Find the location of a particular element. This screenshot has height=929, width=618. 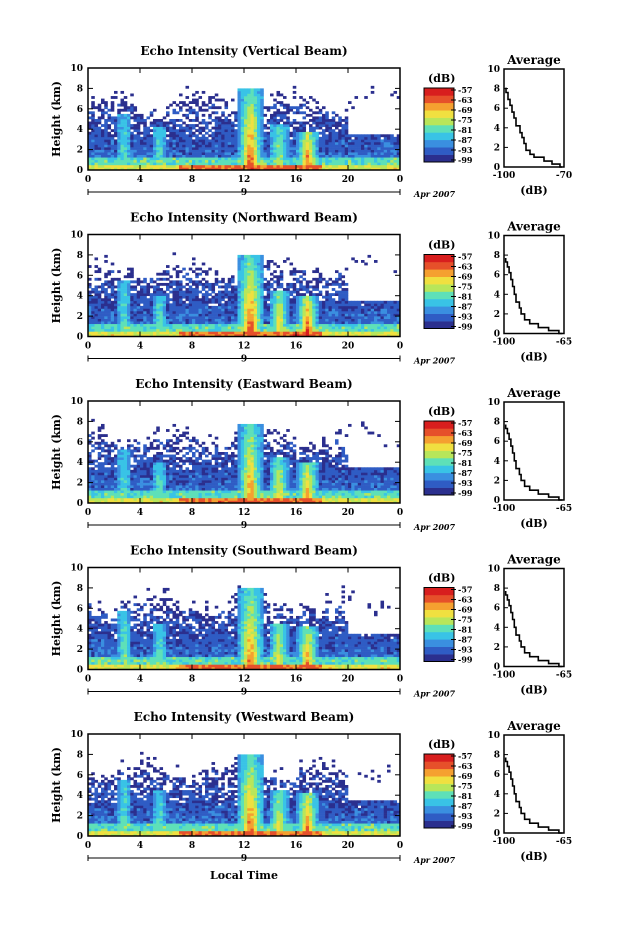

profile-y-tick-label: 2 is located at coordinates (497, 148).